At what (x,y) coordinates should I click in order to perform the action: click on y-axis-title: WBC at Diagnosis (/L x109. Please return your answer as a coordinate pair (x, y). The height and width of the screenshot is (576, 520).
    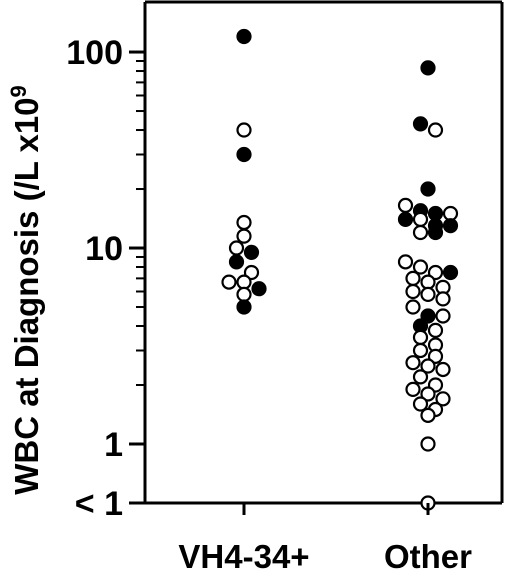
    Looking at the image, I should click on (25, 290).